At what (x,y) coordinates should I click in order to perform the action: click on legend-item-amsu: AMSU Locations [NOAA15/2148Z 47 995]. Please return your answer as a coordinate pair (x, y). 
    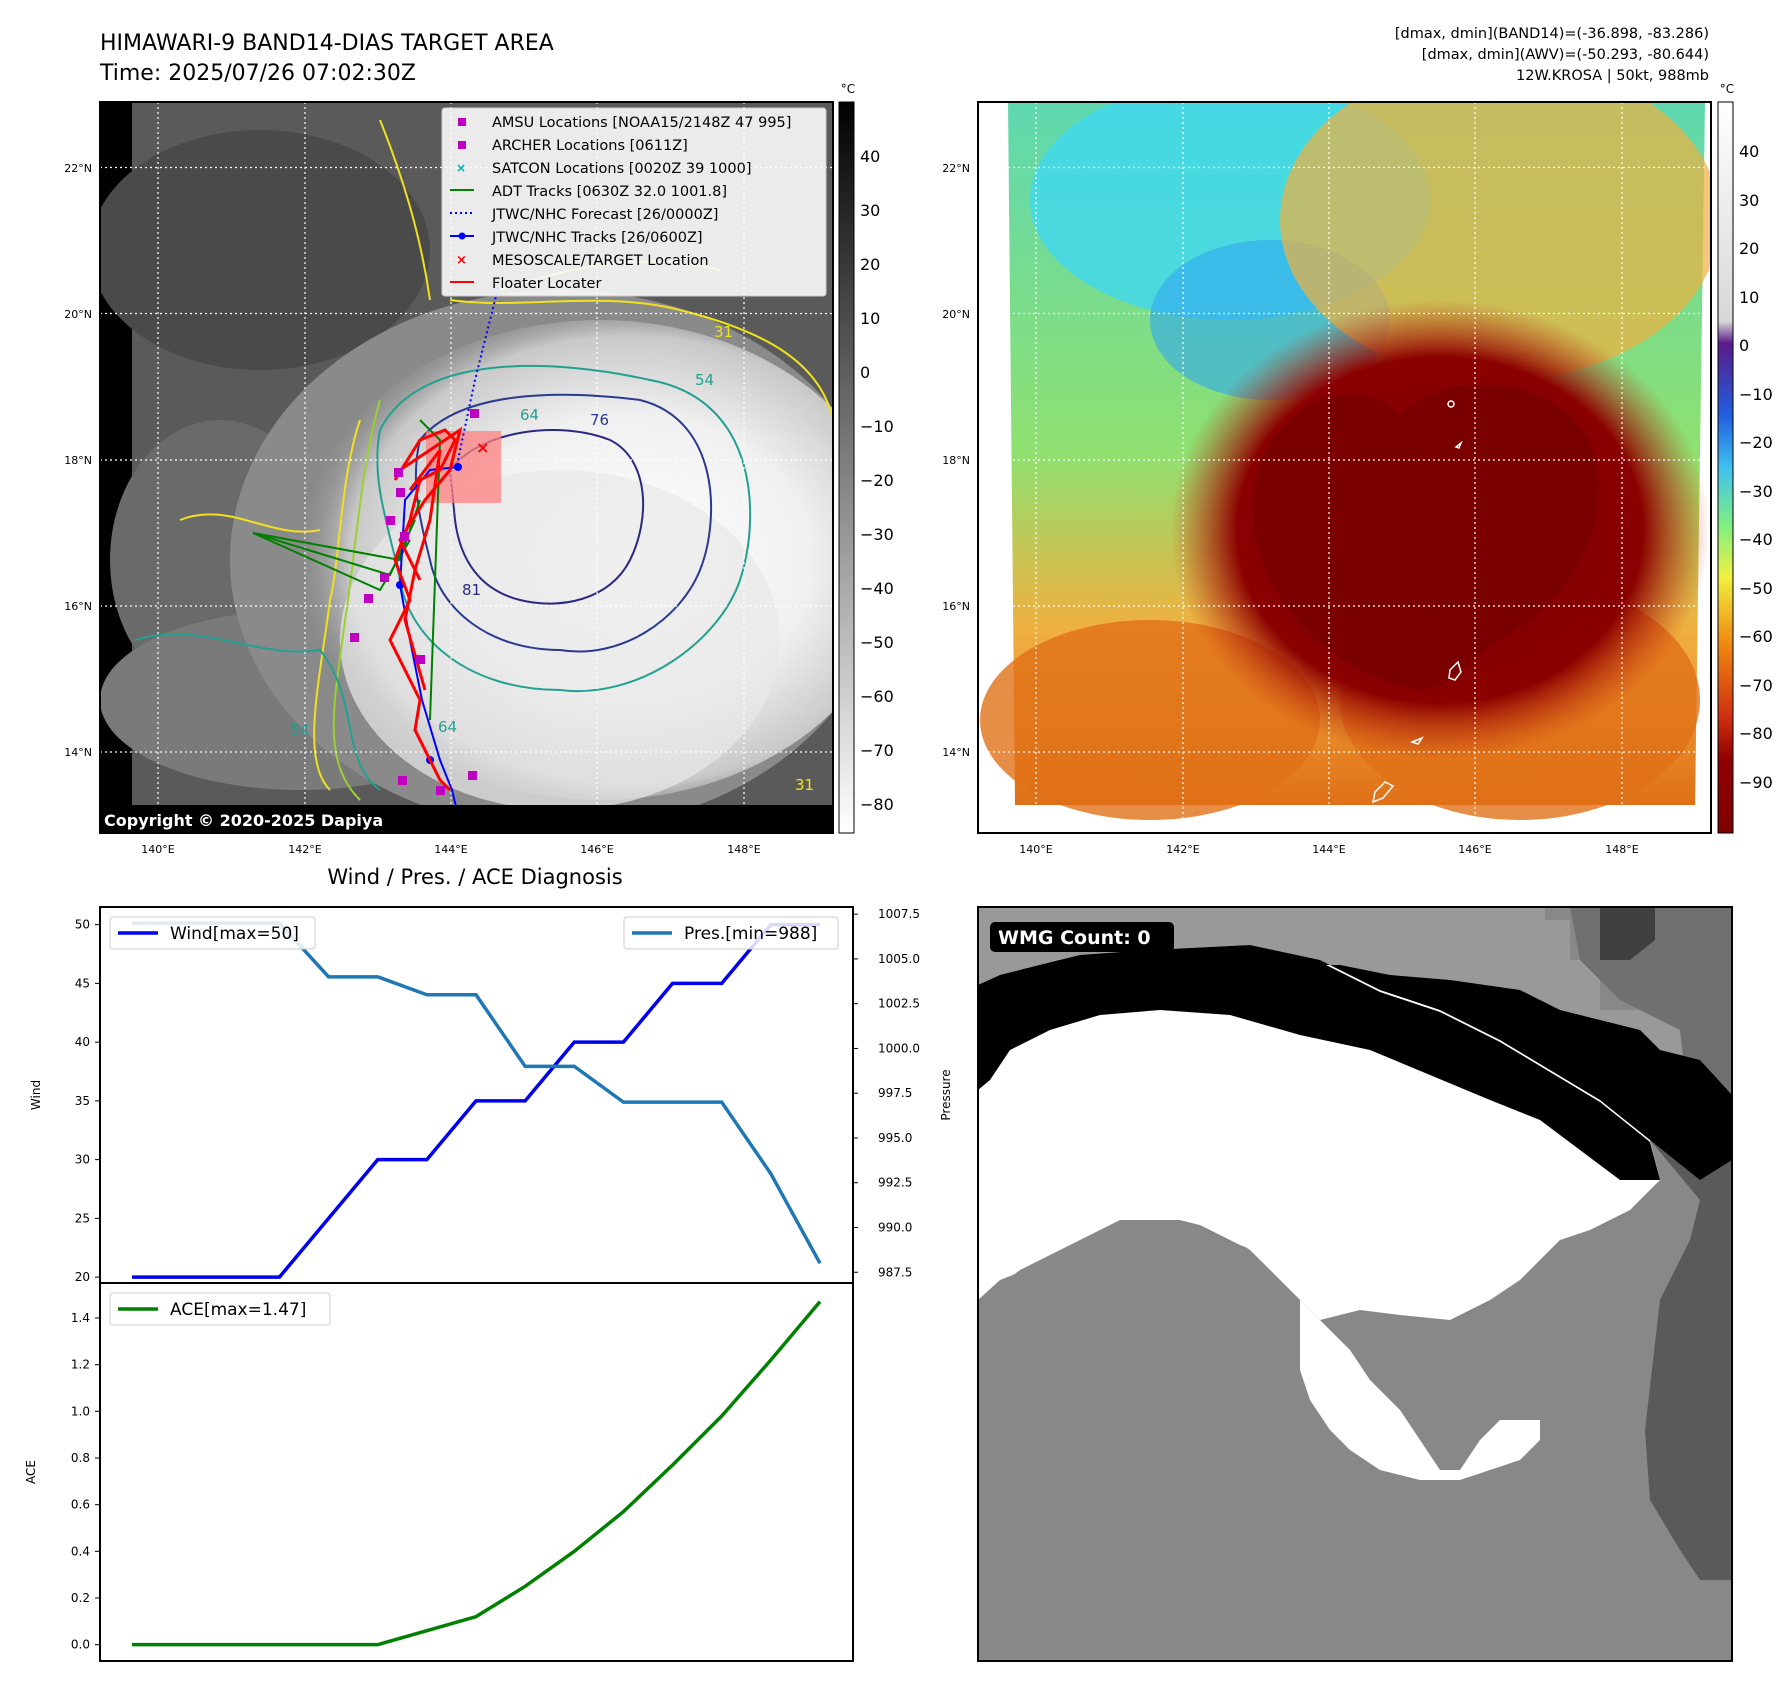
    Looking at the image, I should click on (641, 123).